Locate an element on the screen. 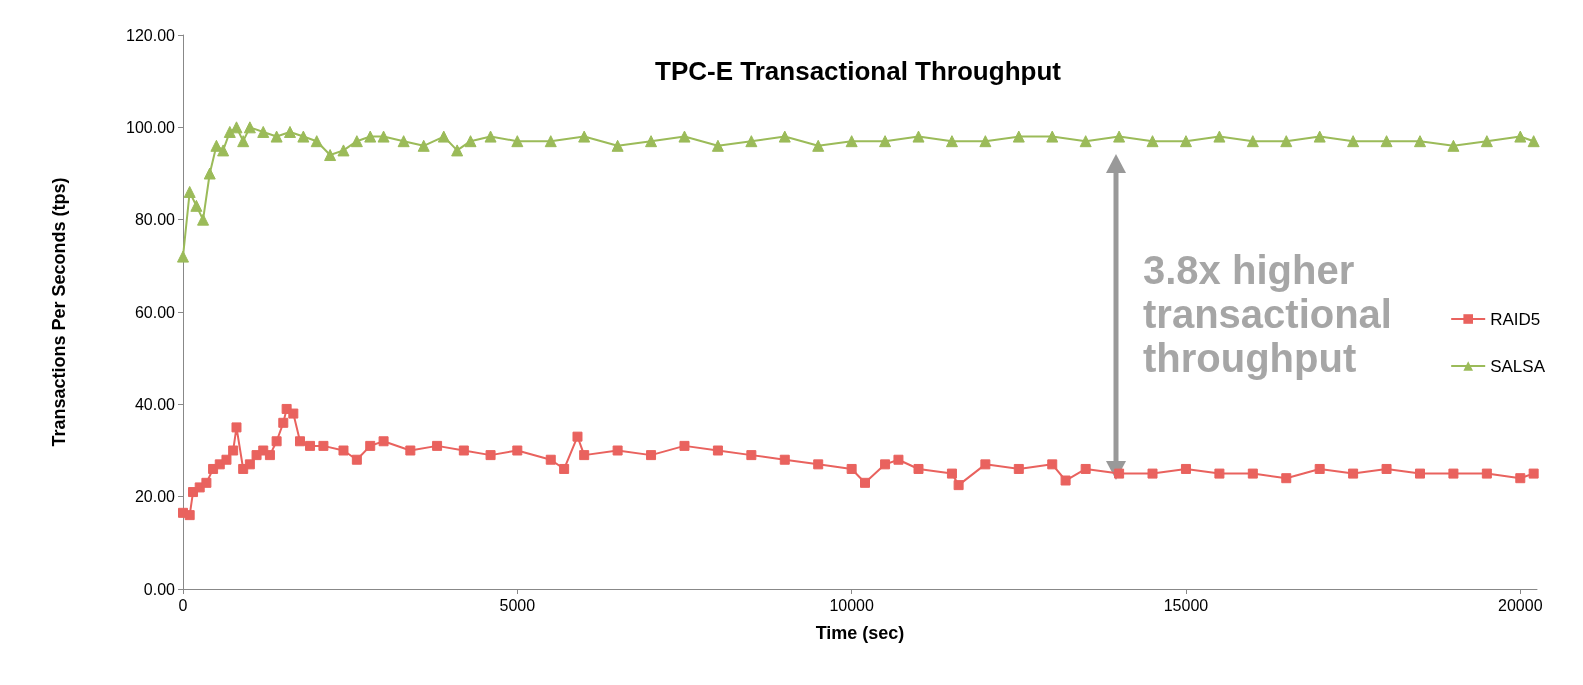  y-tick-label: 120.00 is located at coordinates (151, 35).